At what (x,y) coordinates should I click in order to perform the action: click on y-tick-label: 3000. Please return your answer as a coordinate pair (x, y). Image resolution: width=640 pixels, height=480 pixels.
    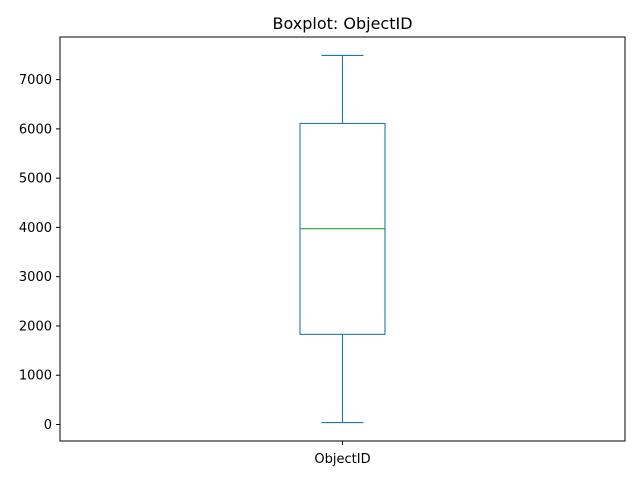
    Looking at the image, I should click on (35, 277).